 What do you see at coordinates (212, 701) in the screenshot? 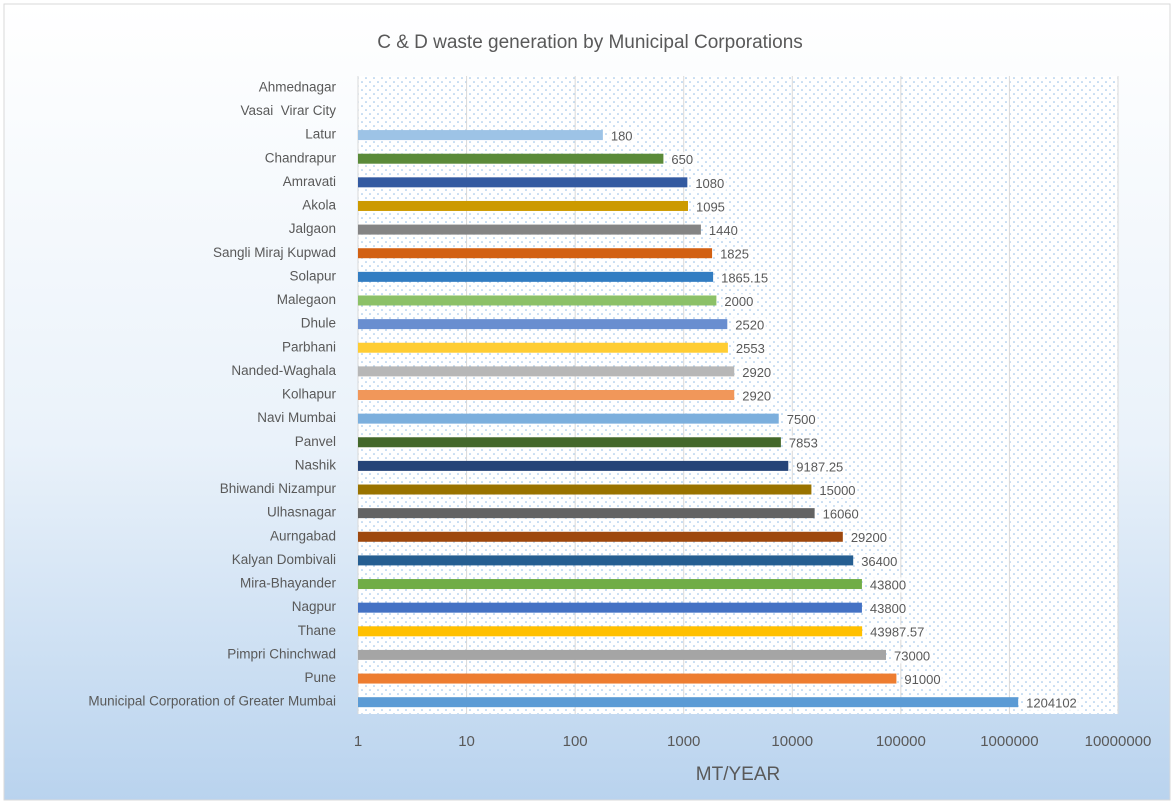
I see `y-tick-label: Municipal Corporation of Greater Mumbai` at bounding box center [212, 701].